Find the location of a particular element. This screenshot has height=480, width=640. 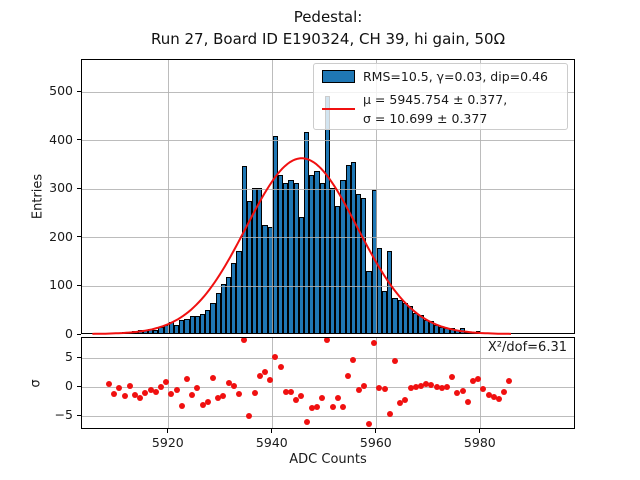

y-tick-label: 300 is located at coordinates (61, 188).